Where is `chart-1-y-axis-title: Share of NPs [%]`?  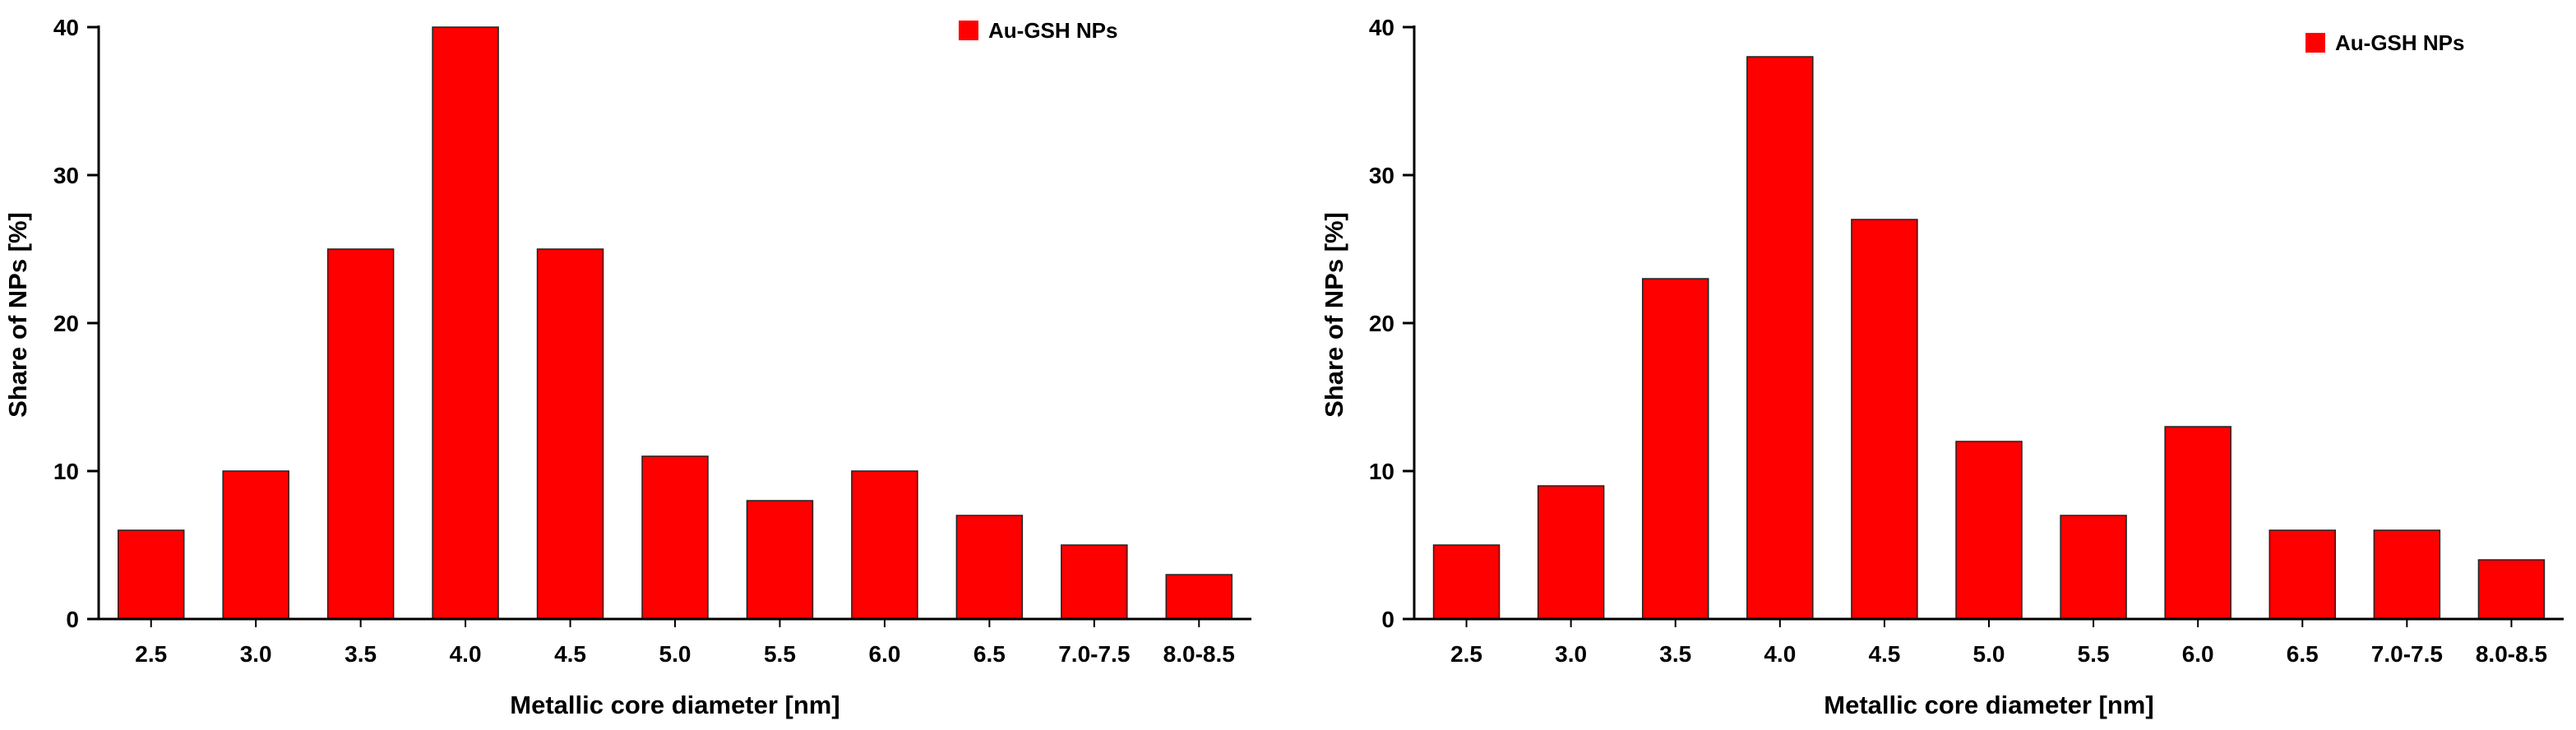 chart-1-y-axis-title: Share of NPs [%] is located at coordinates (1334, 315).